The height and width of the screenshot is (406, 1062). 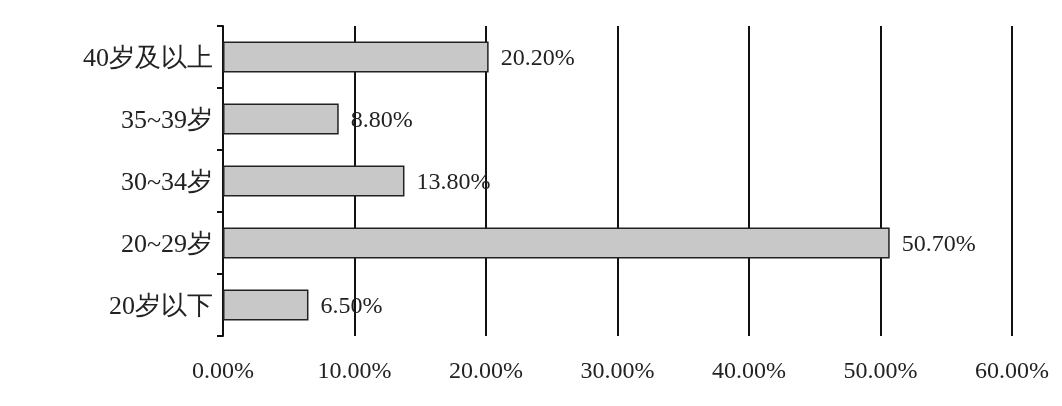 What do you see at coordinates (148, 57) in the screenshot?
I see `y-tick-label: 40岁及以上` at bounding box center [148, 57].